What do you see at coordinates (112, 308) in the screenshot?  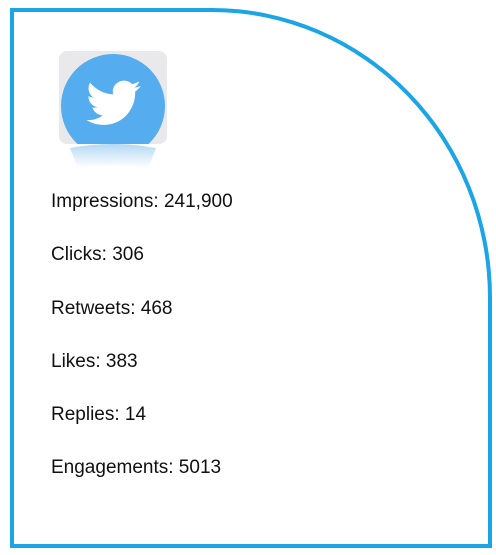 I see `stat-line: Retweets: 468` at bounding box center [112, 308].